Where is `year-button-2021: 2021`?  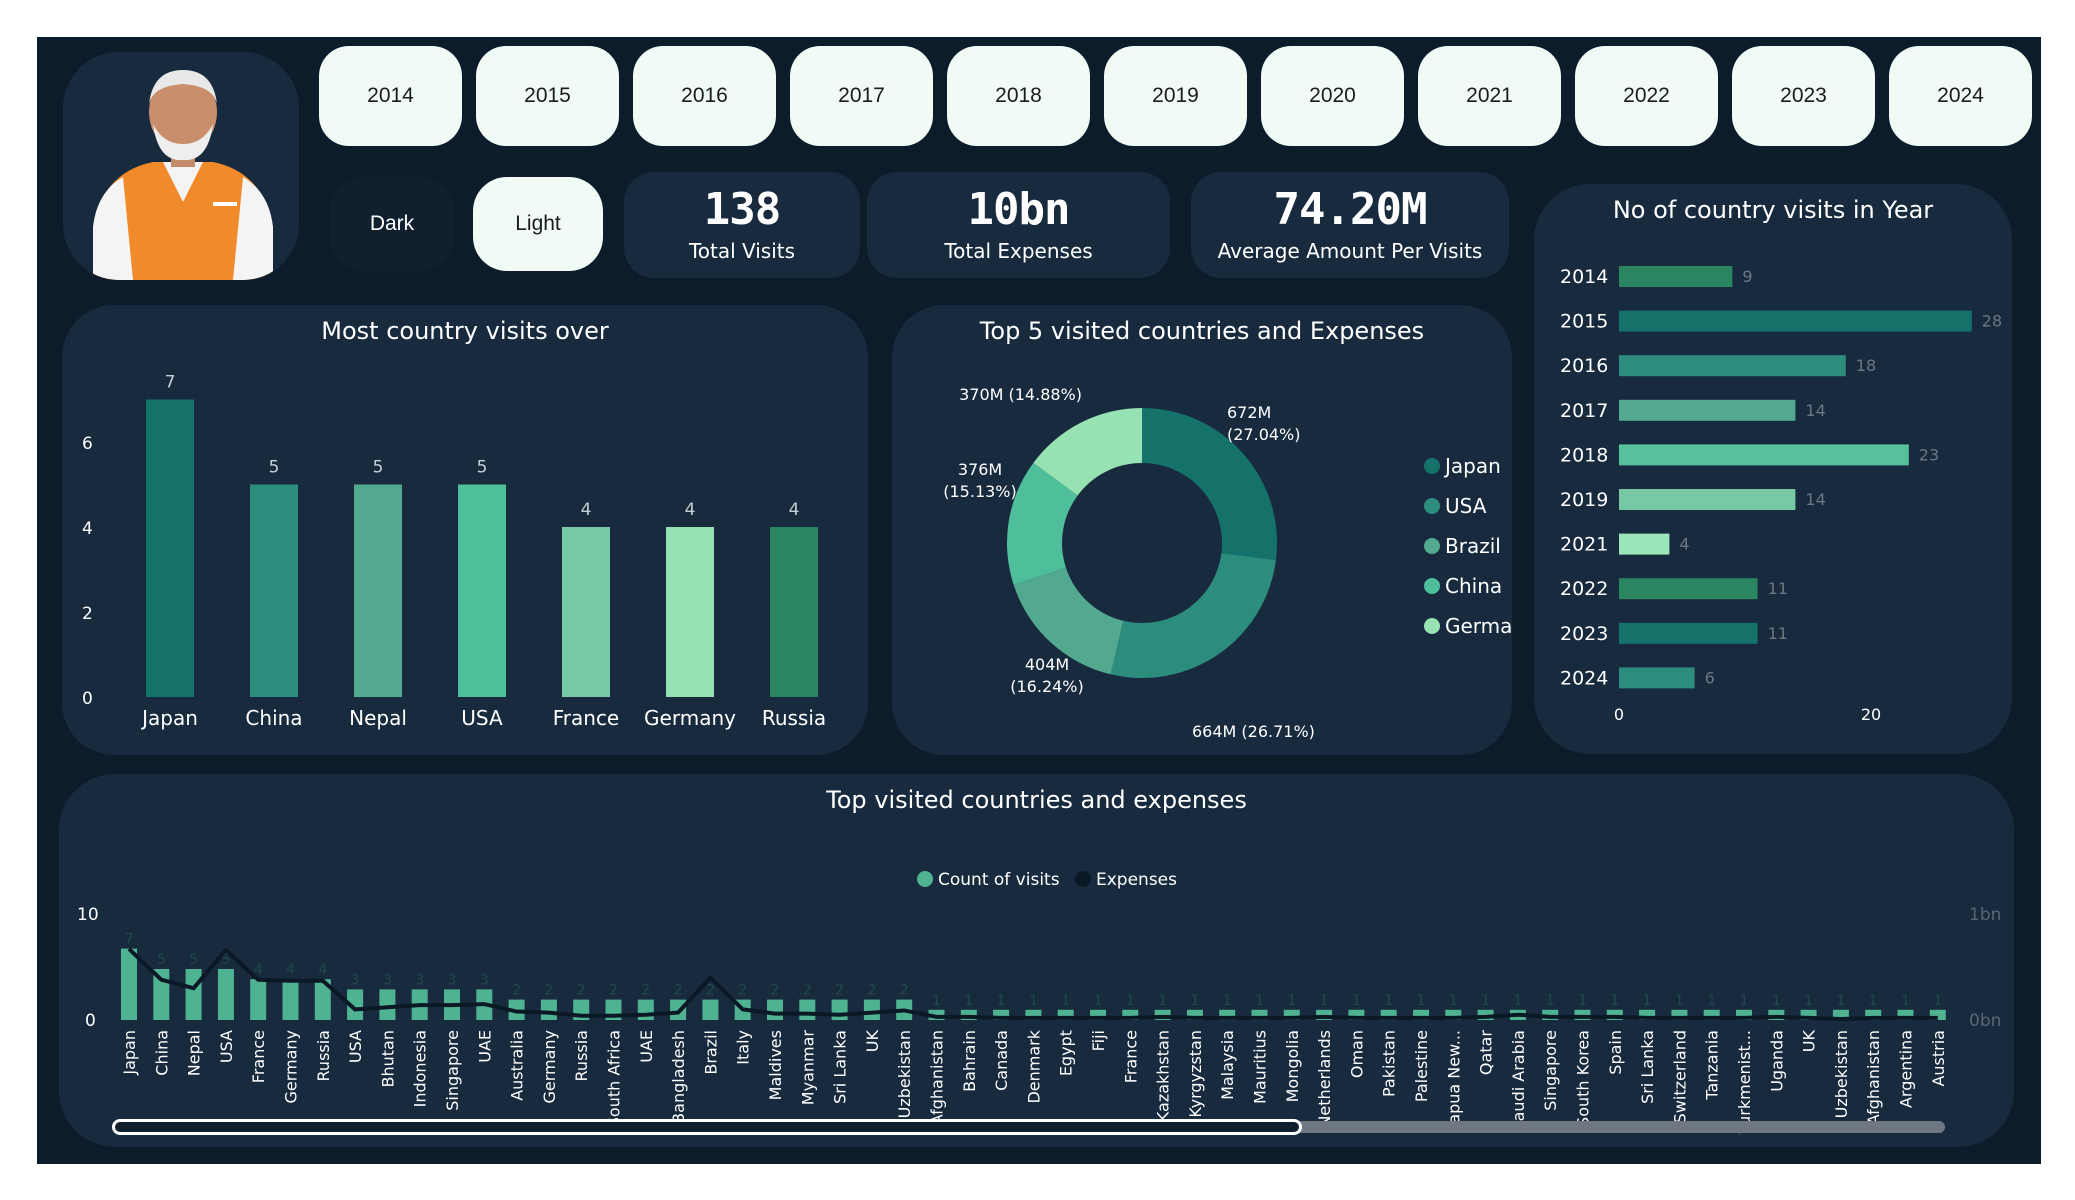
year-button-2021: 2021 is located at coordinates (1489, 96).